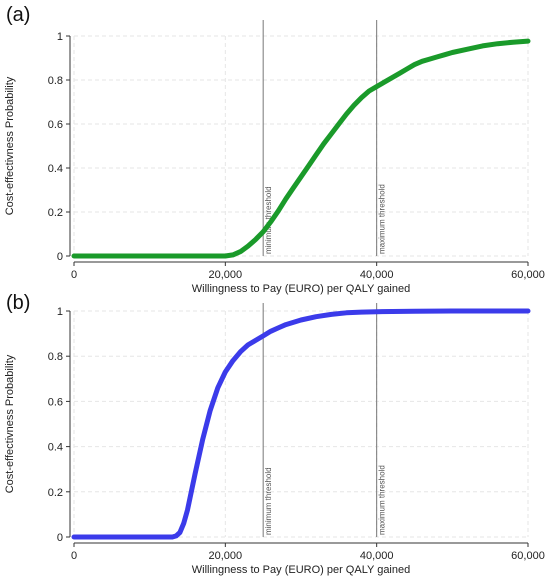 This screenshot has width=550, height=582. I want to click on panel-label-a: (a), so click(18, 15).